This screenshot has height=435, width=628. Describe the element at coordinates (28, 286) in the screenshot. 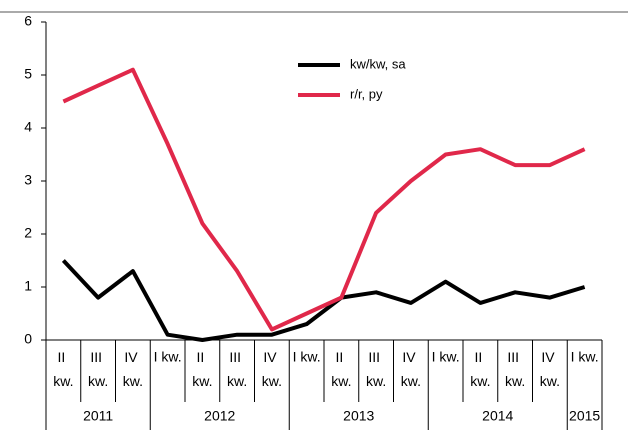

I see `y-tick-label: 1` at that location.